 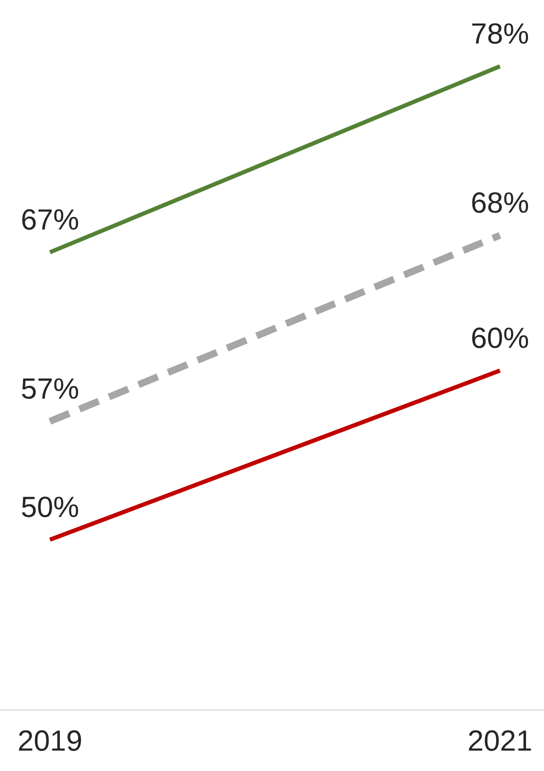 What do you see at coordinates (500, 338) in the screenshot?
I see `data-label: 60%` at bounding box center [500, 338].